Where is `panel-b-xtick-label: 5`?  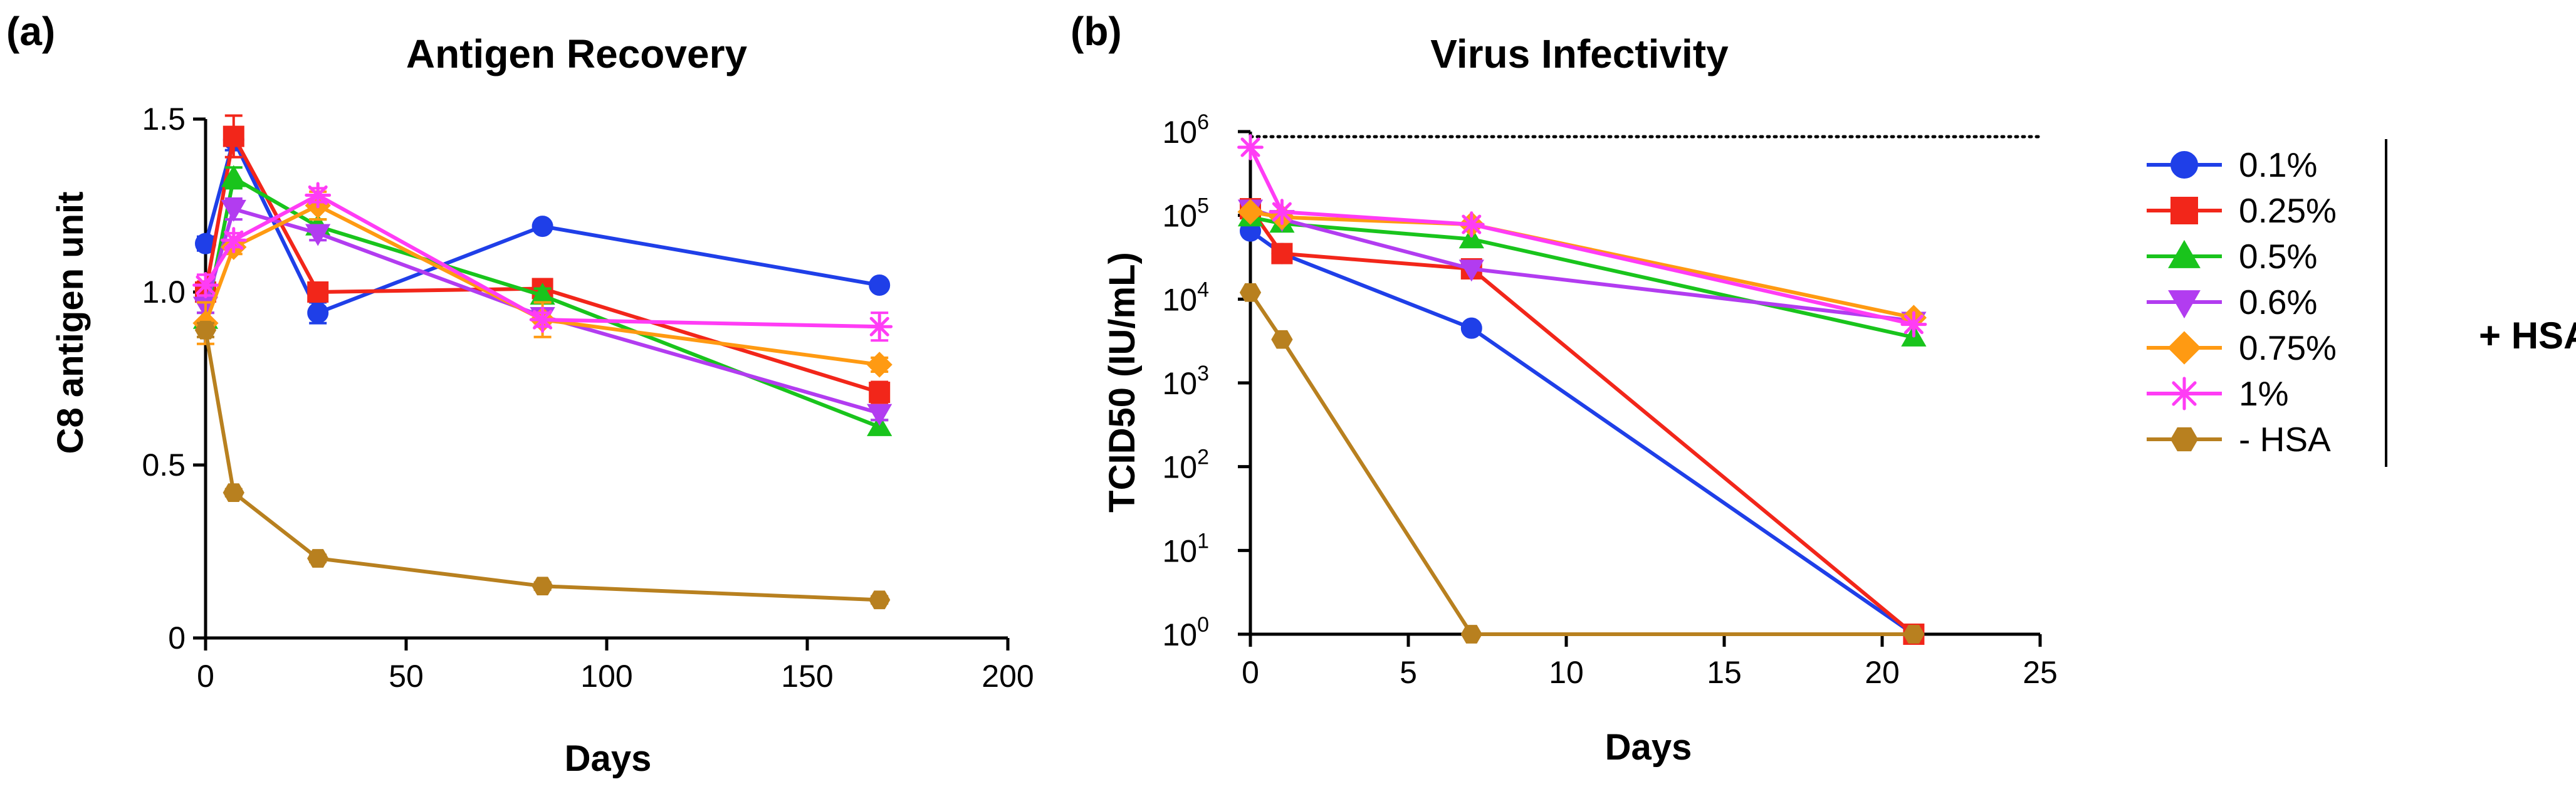 panel-b-xtick-label: 5 is located at coordinates (1408, 672).